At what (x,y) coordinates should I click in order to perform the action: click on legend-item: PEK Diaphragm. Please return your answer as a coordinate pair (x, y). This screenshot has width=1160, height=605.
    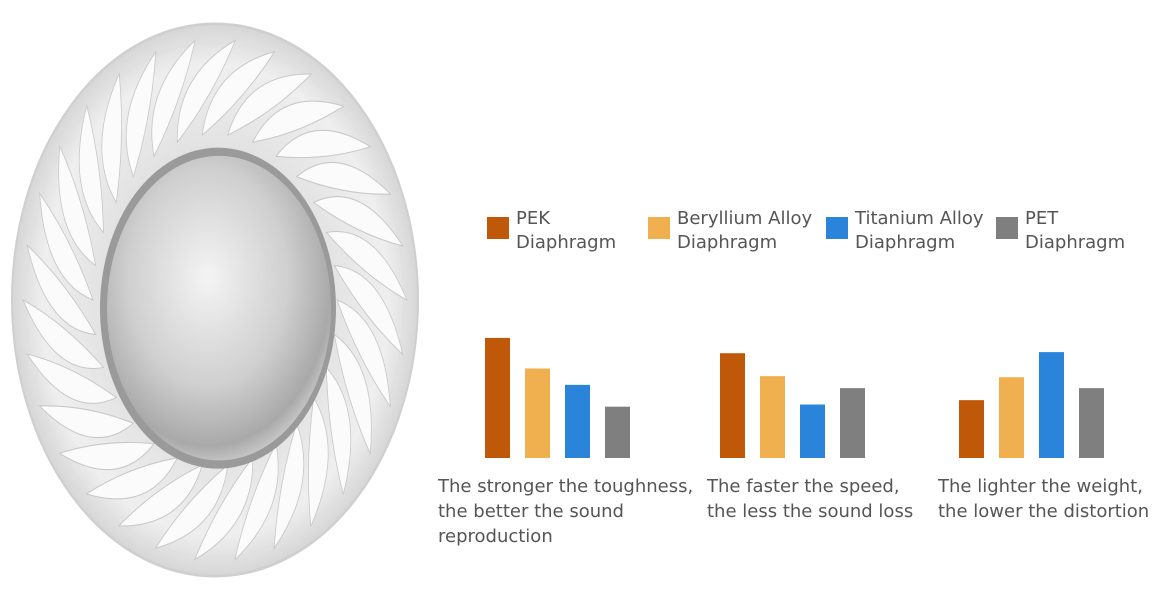
    Looking at the image, I should click on (556, 231).